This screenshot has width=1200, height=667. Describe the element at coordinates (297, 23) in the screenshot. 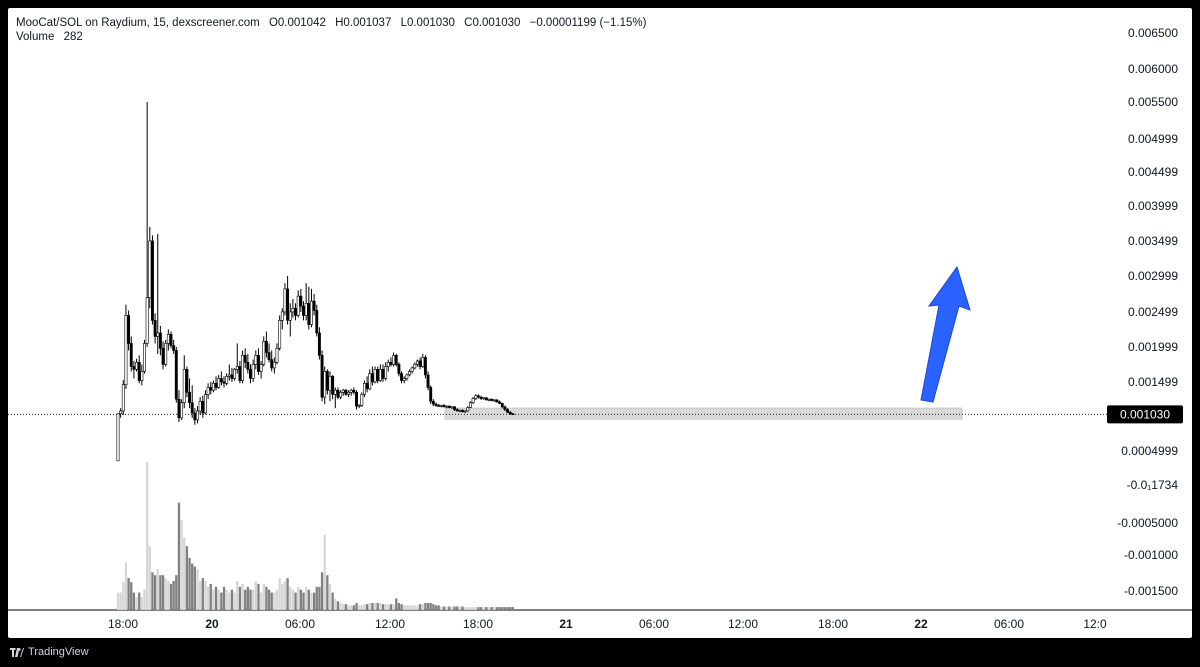

I see `open-value: O0.001042` at that location.